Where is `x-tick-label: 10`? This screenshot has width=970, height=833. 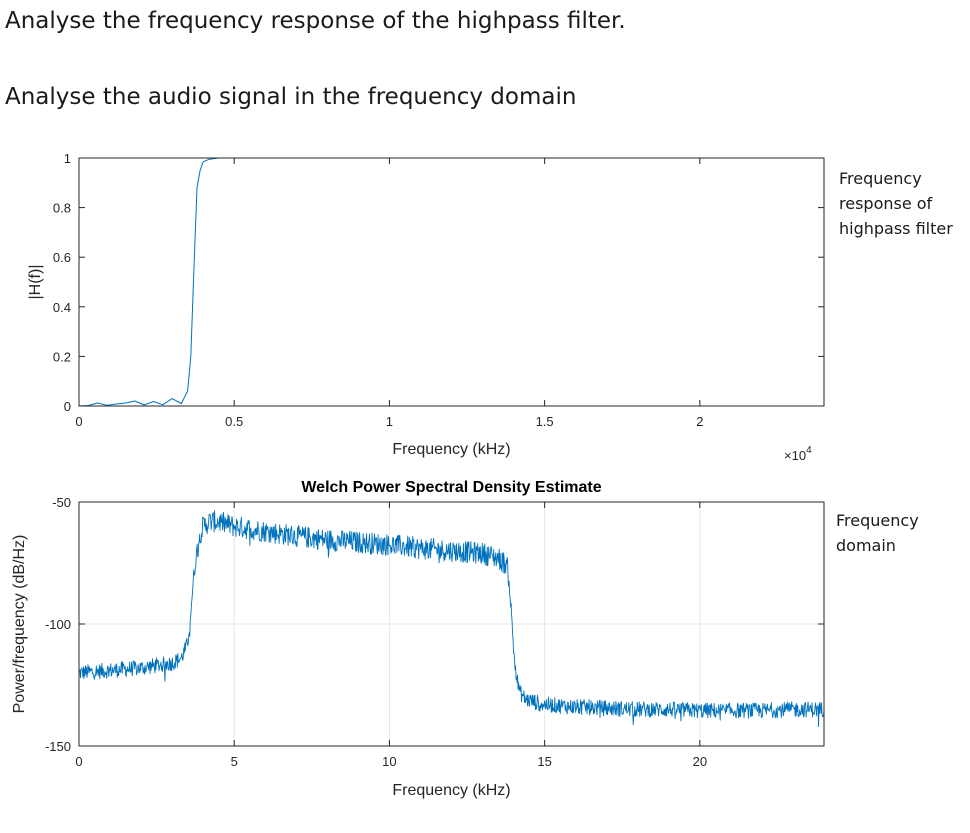 x-tick-label: 10 is located at coordinates (389, 761).